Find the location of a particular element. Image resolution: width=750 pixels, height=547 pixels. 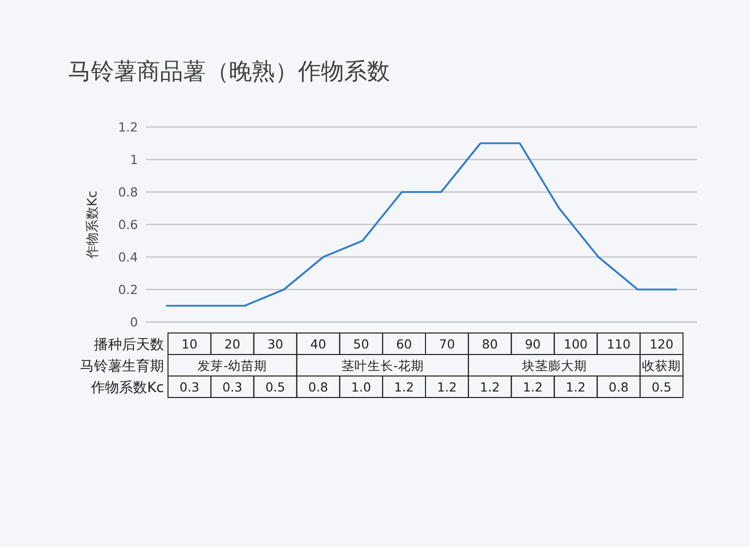

y-tick-label: 0.8 is located at coordinates (128, 192).